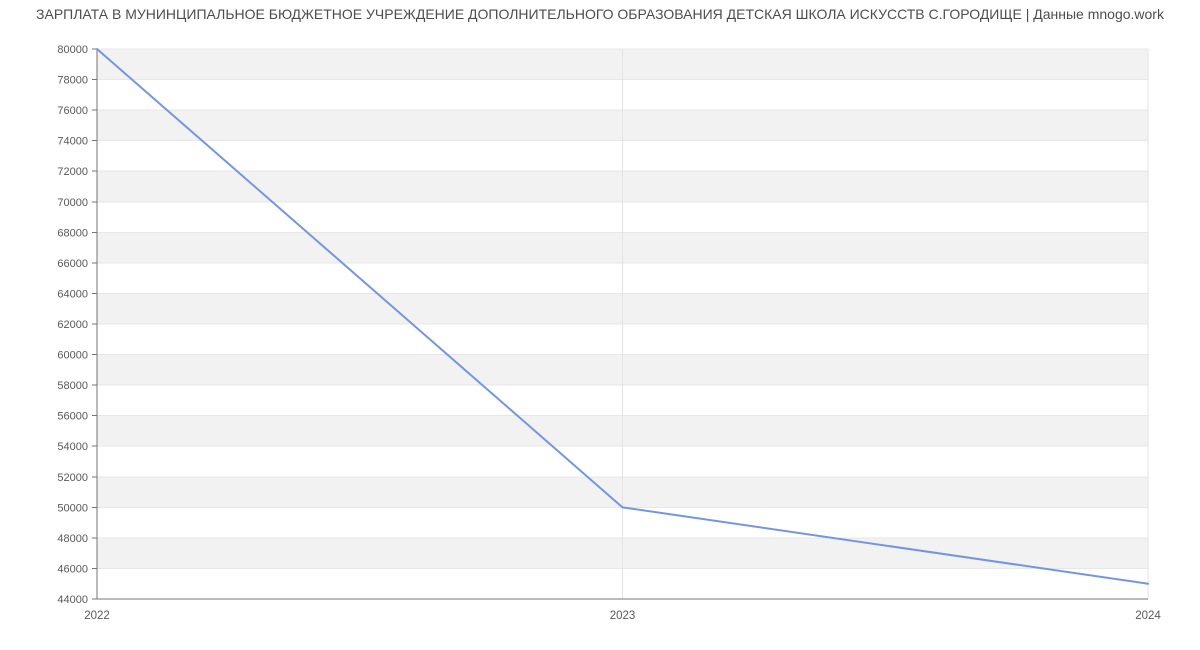 The height and width of the screenshot is (650, 1200). Describe the element at coordinates (72, 142) in the screenshot. I see `y-tick-label: 74000` at that location.